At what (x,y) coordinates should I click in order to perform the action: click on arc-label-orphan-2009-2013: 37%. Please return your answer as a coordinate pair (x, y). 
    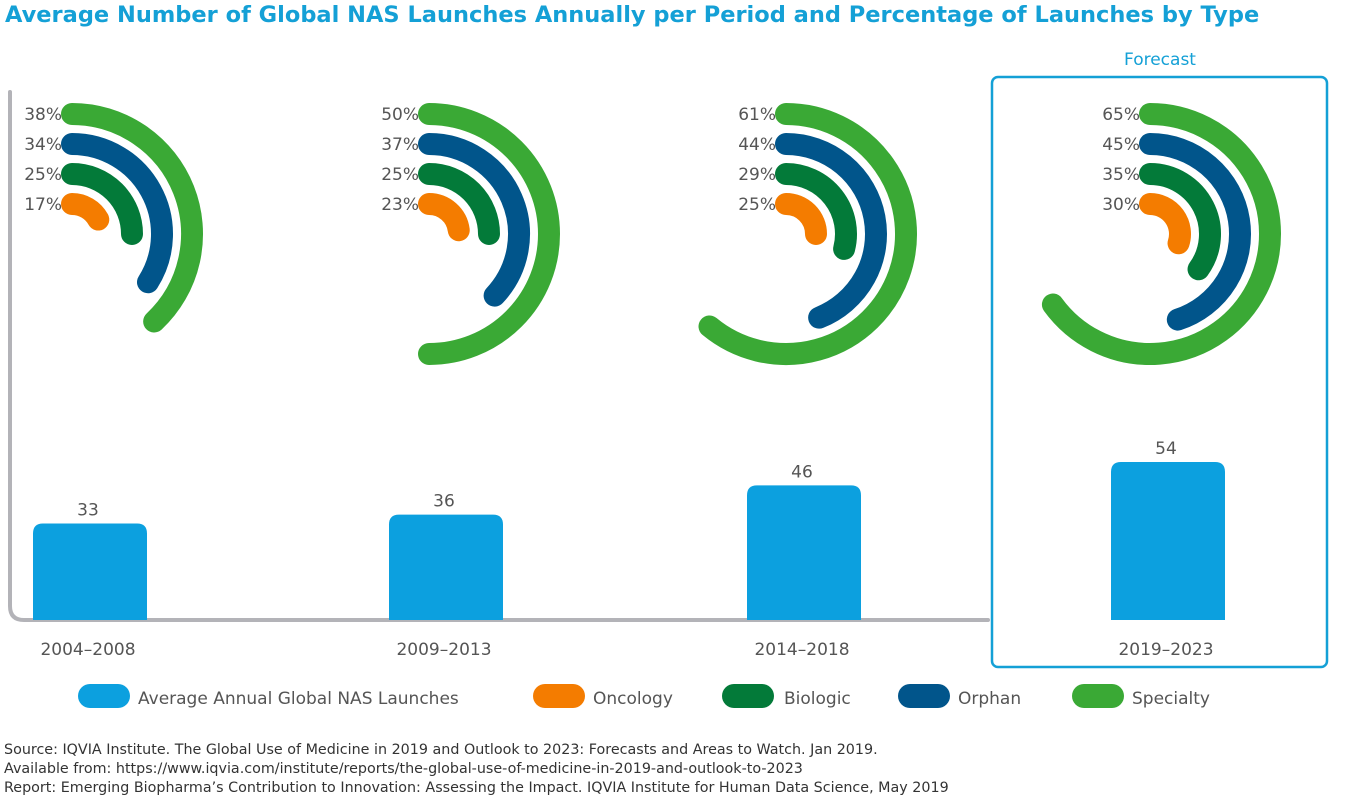
    Looking at the image, I should click on (400, 145).